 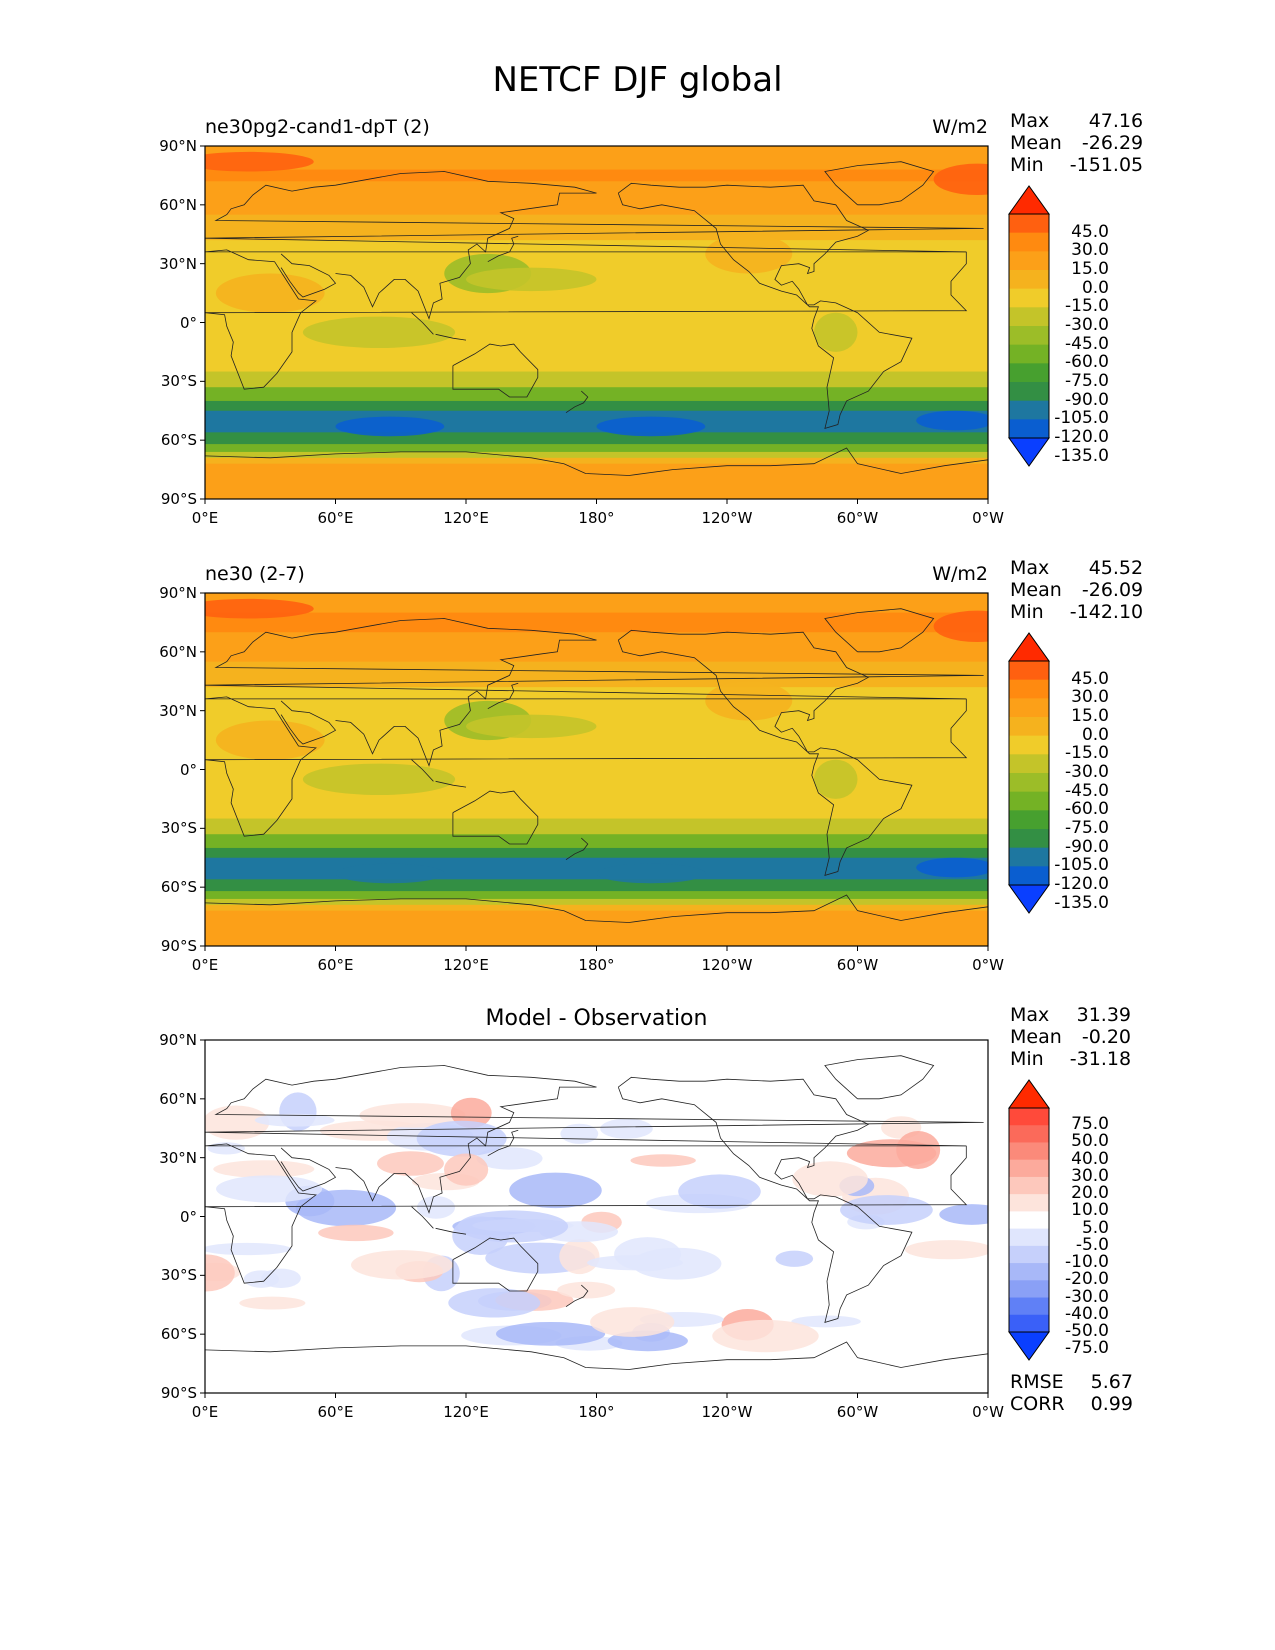 What do you see at coordinates (1087, 1313) in the screenshot?
I see `colorbar-label: -40.0` at bounding box center [1087, 1313].